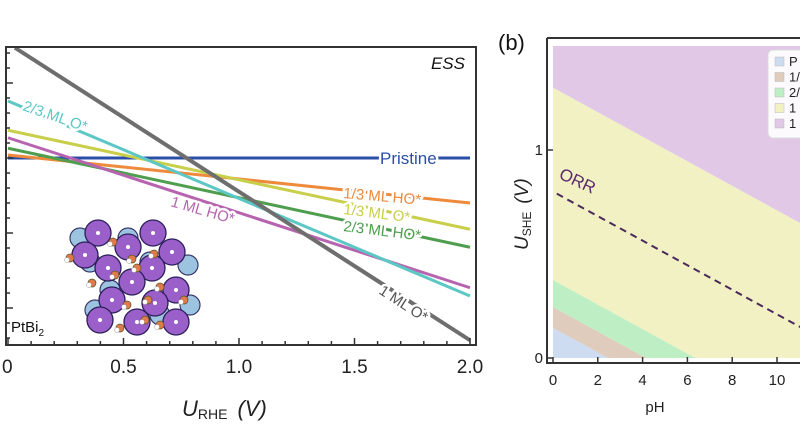 The width and height of the screenshot is (800, 445). I want to click on legend-label: P, so click(793, 61).